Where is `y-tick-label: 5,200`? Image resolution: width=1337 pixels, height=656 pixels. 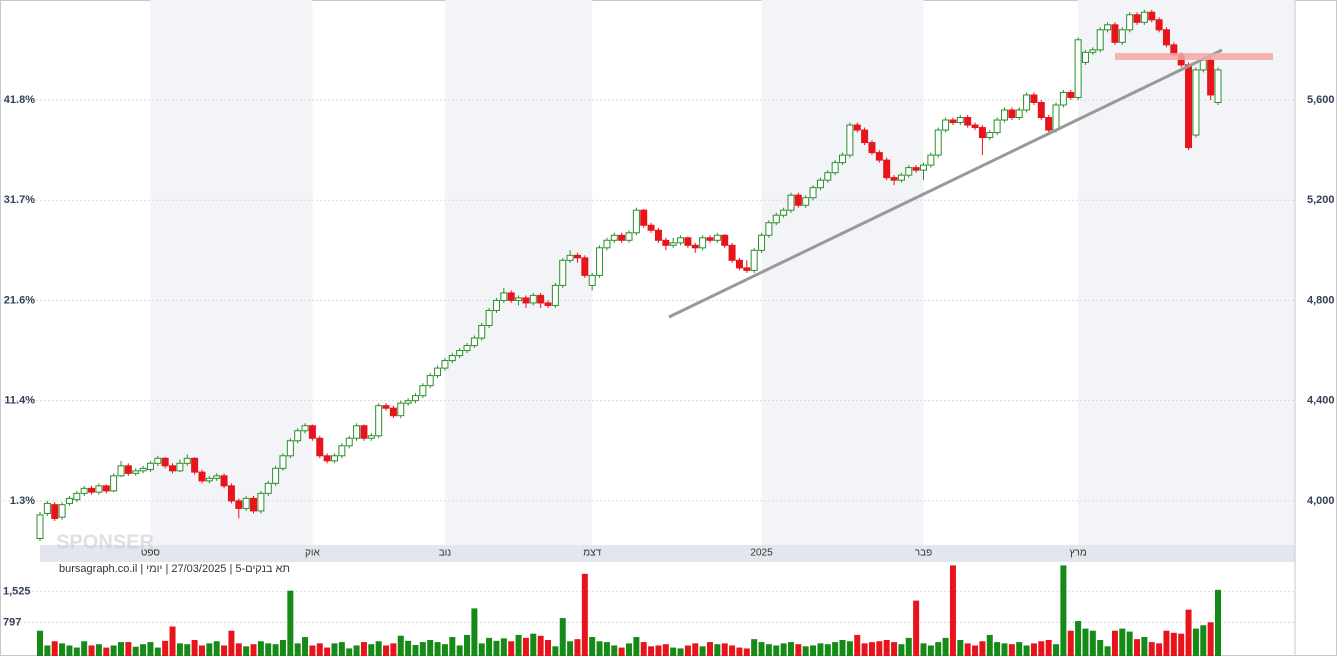
y-tick-label: 5,200 is located at coordinates (1321, 200).